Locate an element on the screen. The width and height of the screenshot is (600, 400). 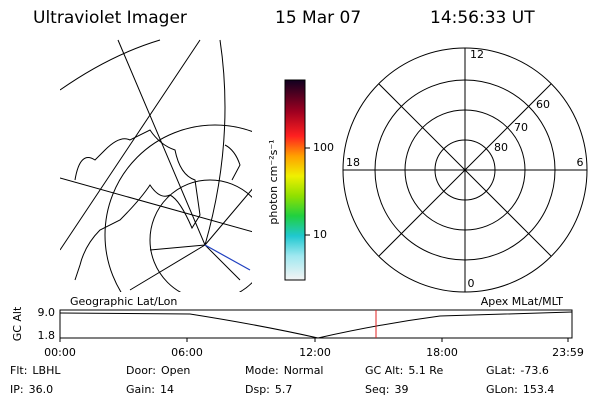
info-label: GLon: is located at coordinates (502, 389).